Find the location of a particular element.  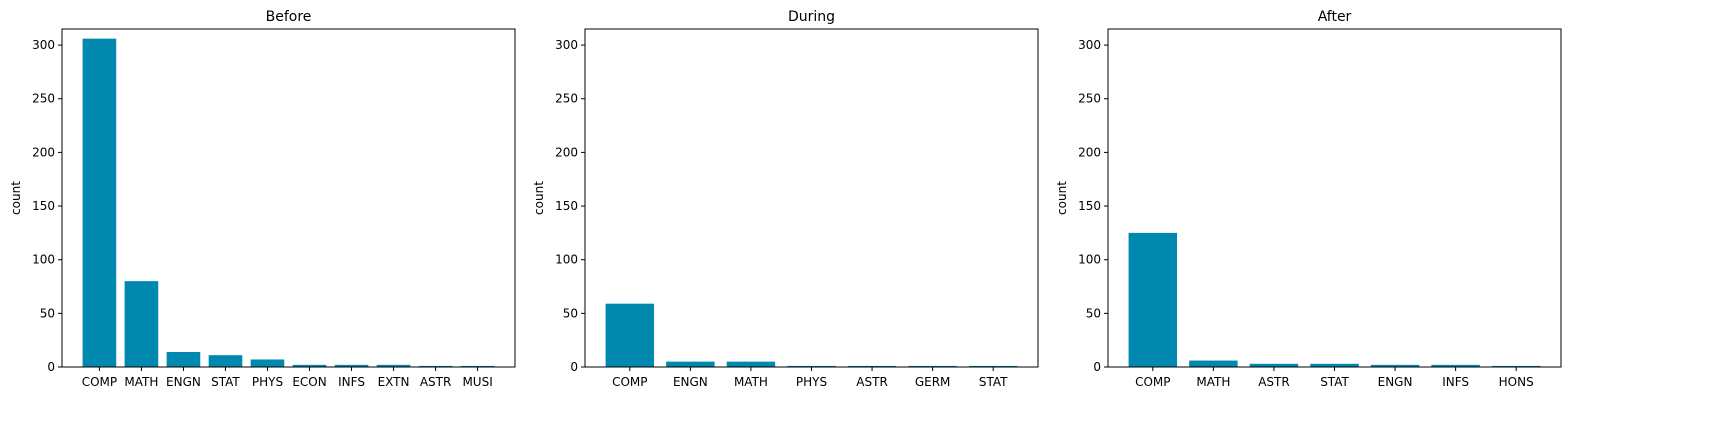

chart-title: Before is located at coordinates (289, 17).